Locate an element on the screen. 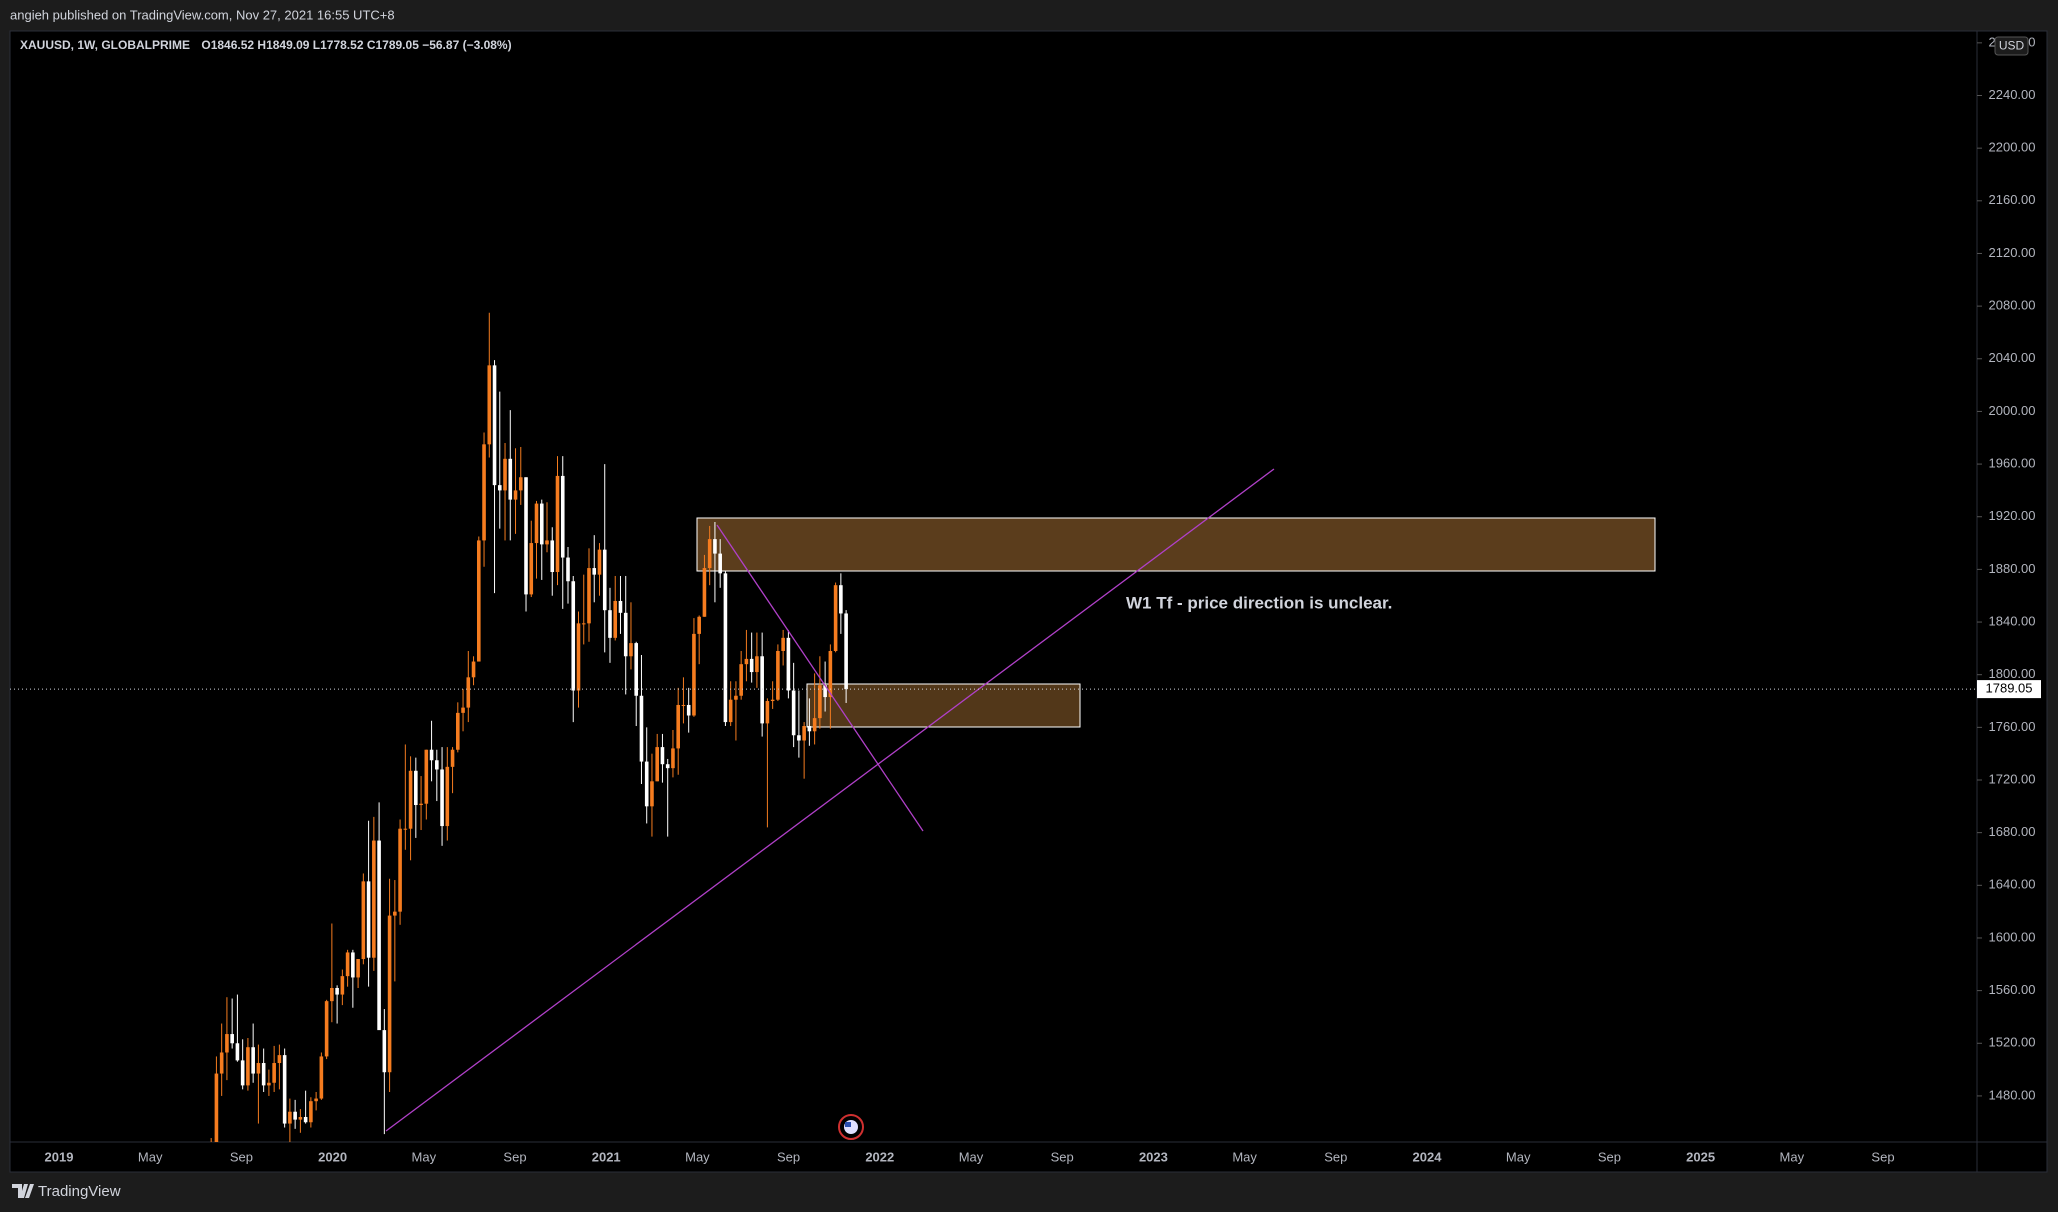  y-tick-label: 2000.00 is located at coordinates (2012, 410).